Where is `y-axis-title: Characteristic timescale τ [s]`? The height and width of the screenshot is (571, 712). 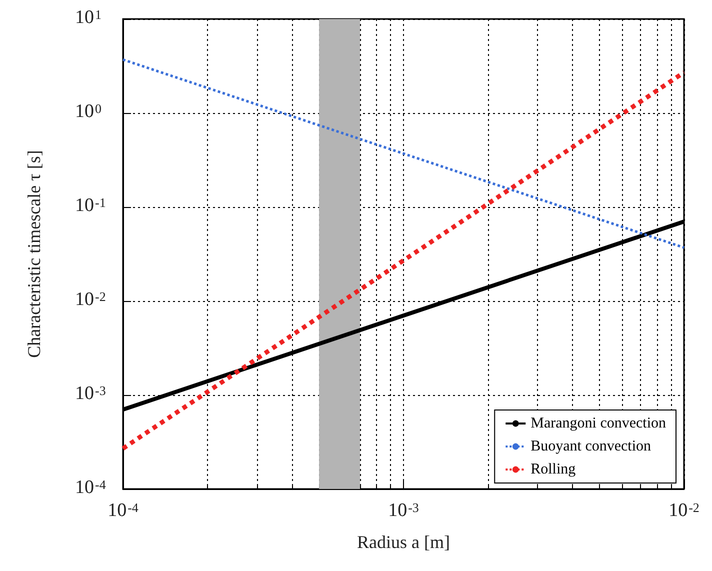
y-axis-title: Characteristic timescale τ [s] is located at coordinates (34, 254).